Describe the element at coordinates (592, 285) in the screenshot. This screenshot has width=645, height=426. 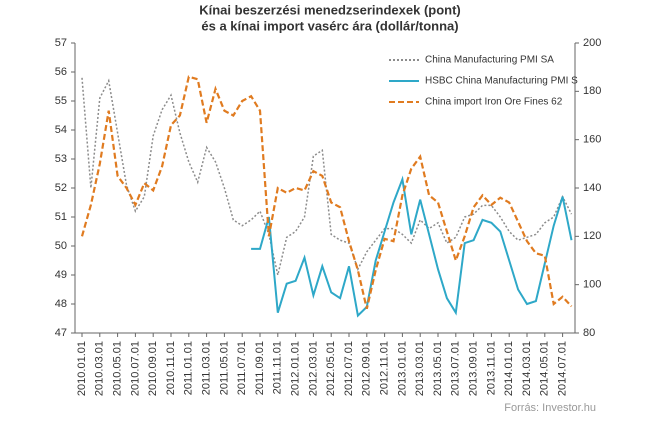
I see `y2-tick-label: 100` at that location.